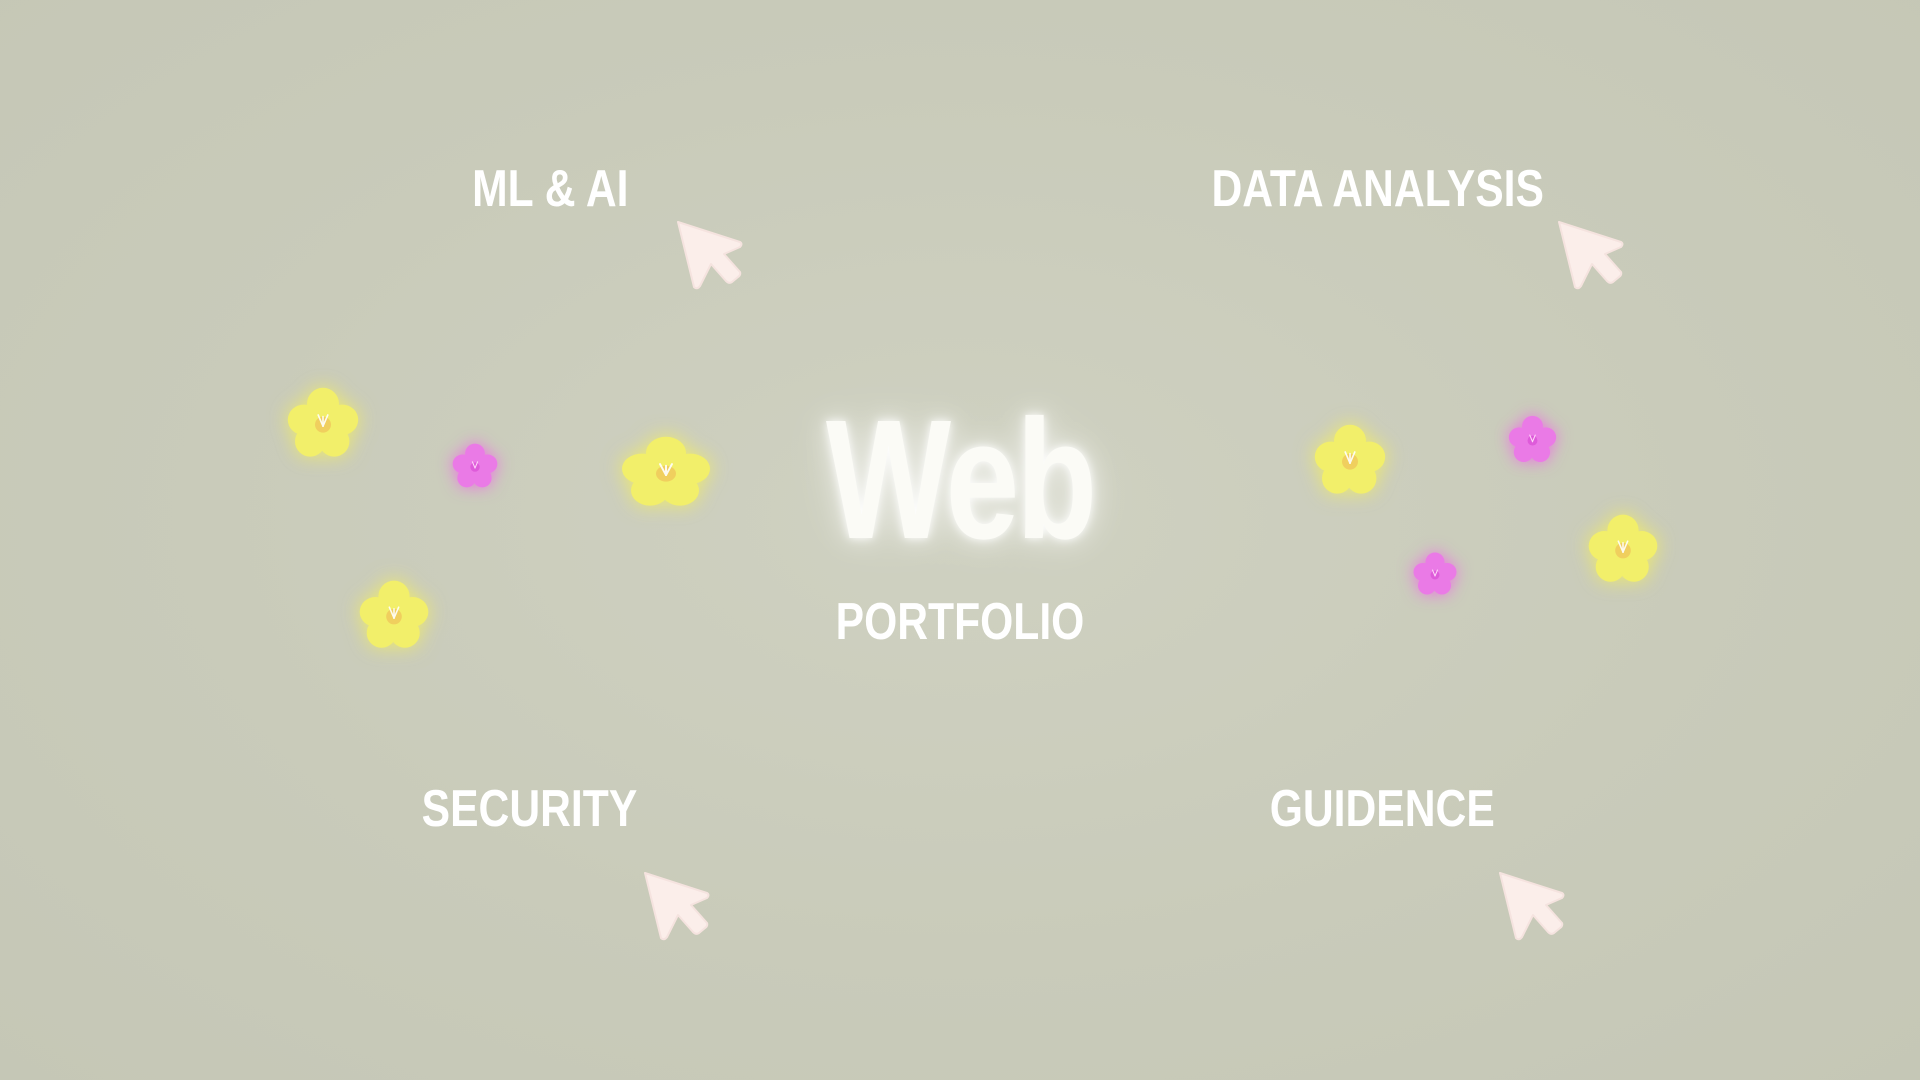 Image resolution: width=1920 pixels, height=1080 pixels. Describe the element at coordinates (960, 622) in the screenshot. I see `hero-subtitle: PORTFOLIO` at that location.